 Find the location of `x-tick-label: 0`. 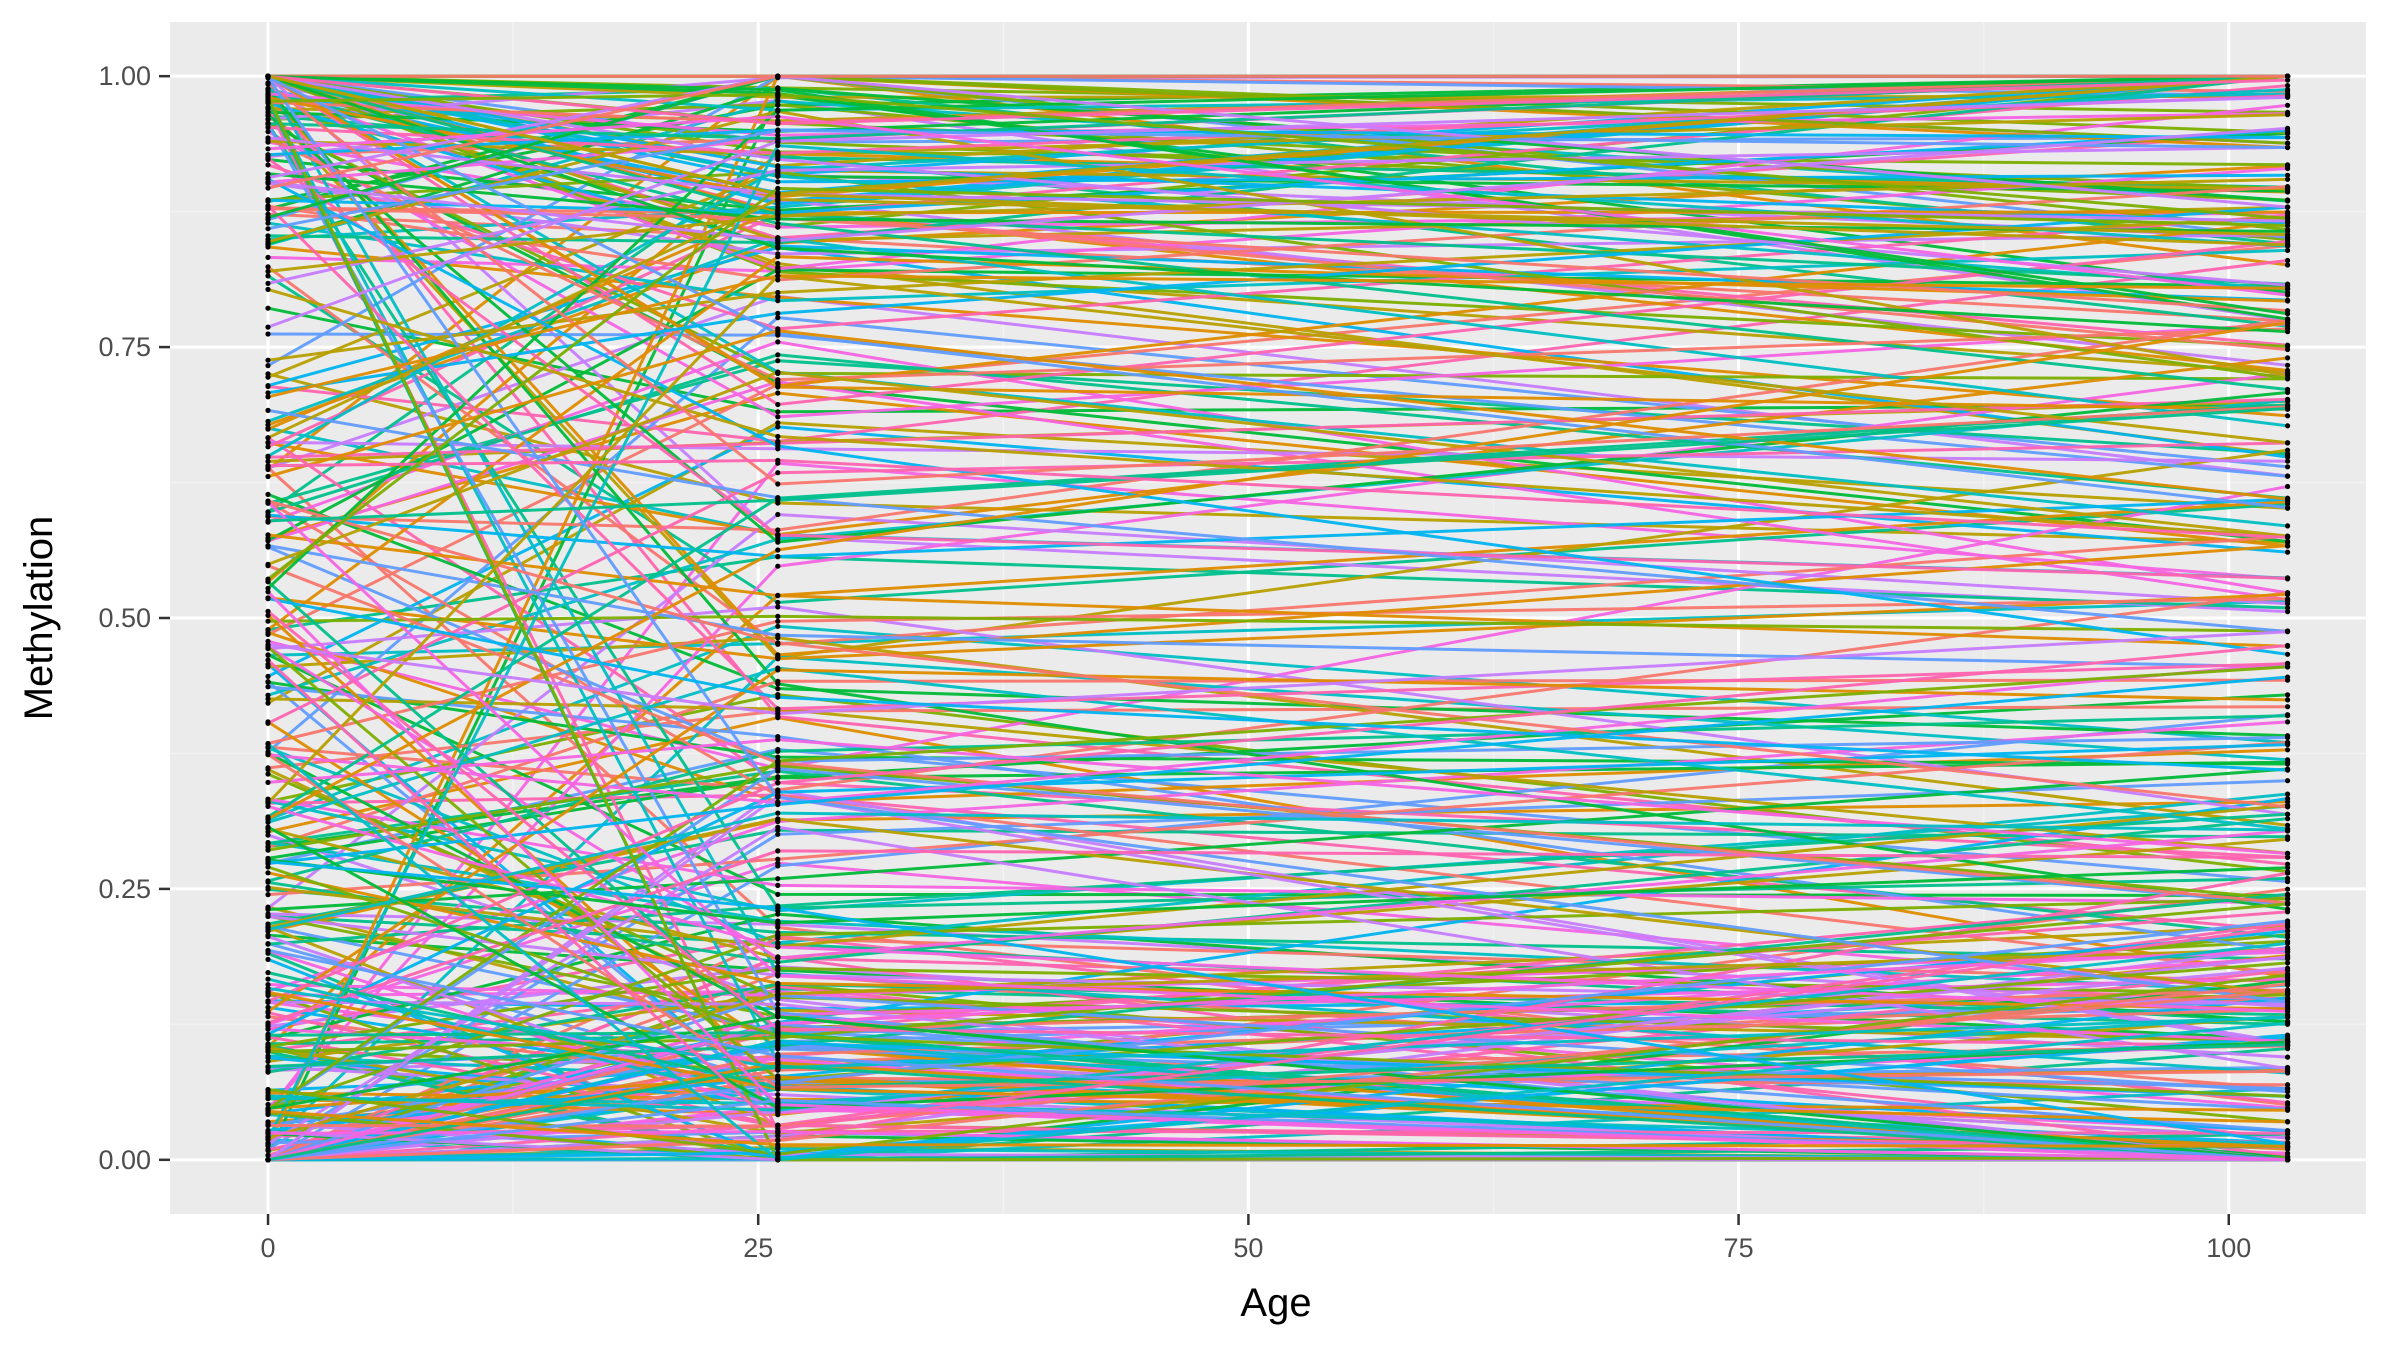

x-tick-label: 0 is located at coordinates (268, 1248).